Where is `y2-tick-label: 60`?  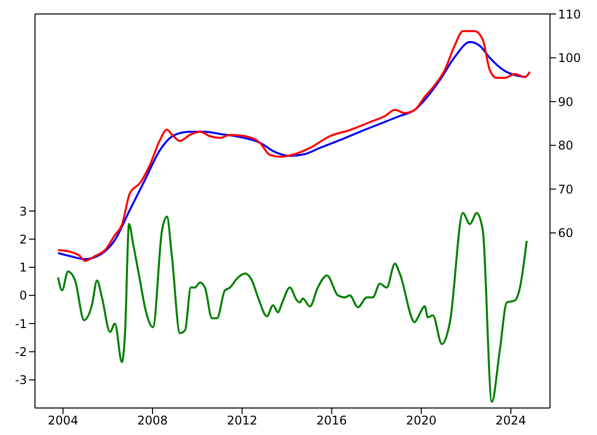 y2-tick-label: 60 is located at coordinates (566, 233).